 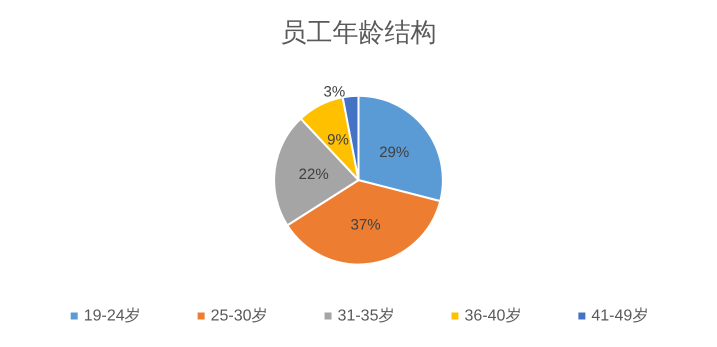 I want to click on data-label: 9%, so click(x=338, y=139).